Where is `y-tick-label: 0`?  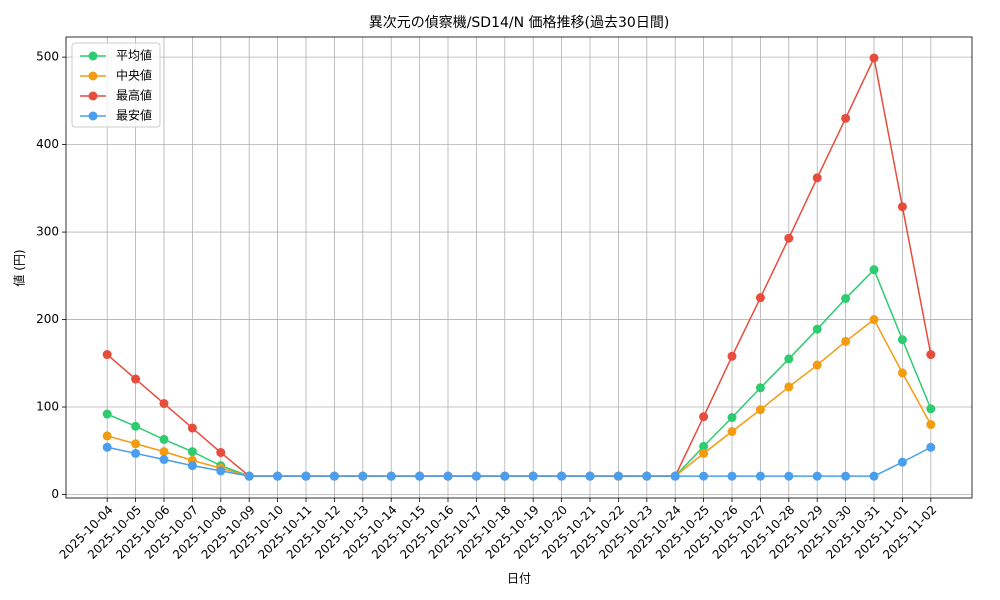 y-tick-label: 0 is located at coordinates (55, 494).